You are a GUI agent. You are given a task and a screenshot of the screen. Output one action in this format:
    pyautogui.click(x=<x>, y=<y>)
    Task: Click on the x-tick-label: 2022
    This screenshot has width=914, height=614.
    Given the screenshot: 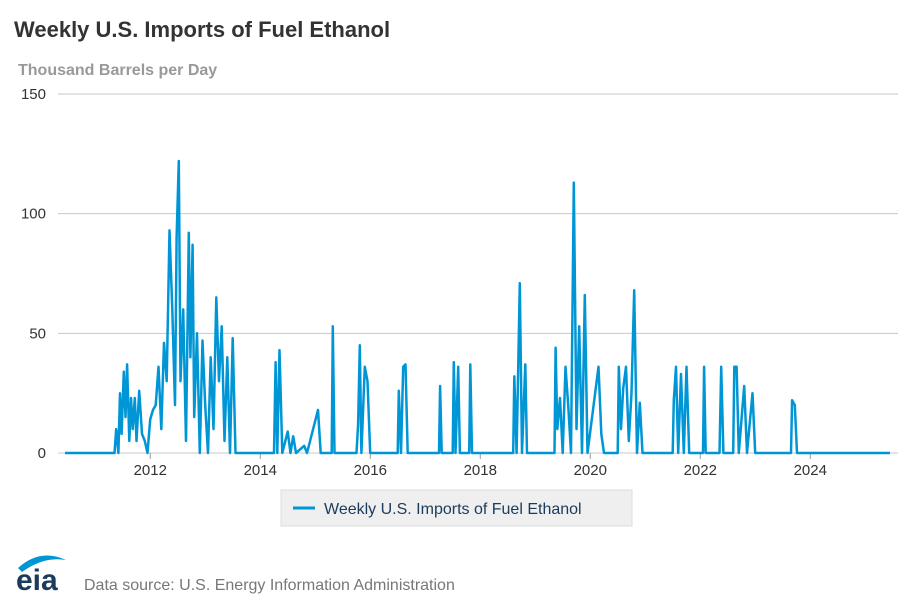 What is the action you would take?
    pyautogui.click(x=700, y=470)
    